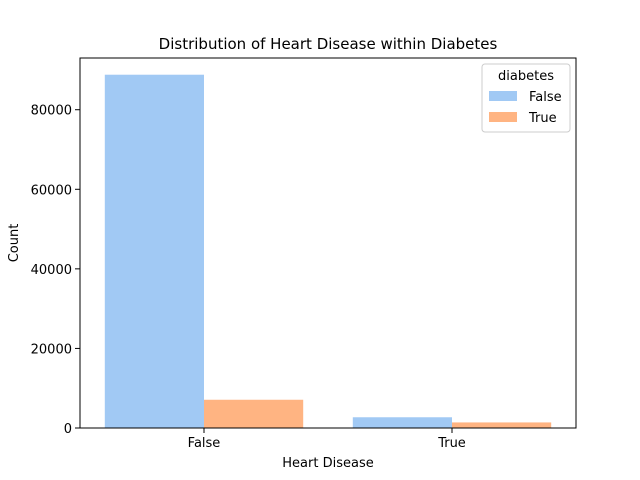 This screenshot has height=480, width=640. Describe the element at coordinates (451, 443) in the screenshot. I see `x-tick-label: True` at that location.